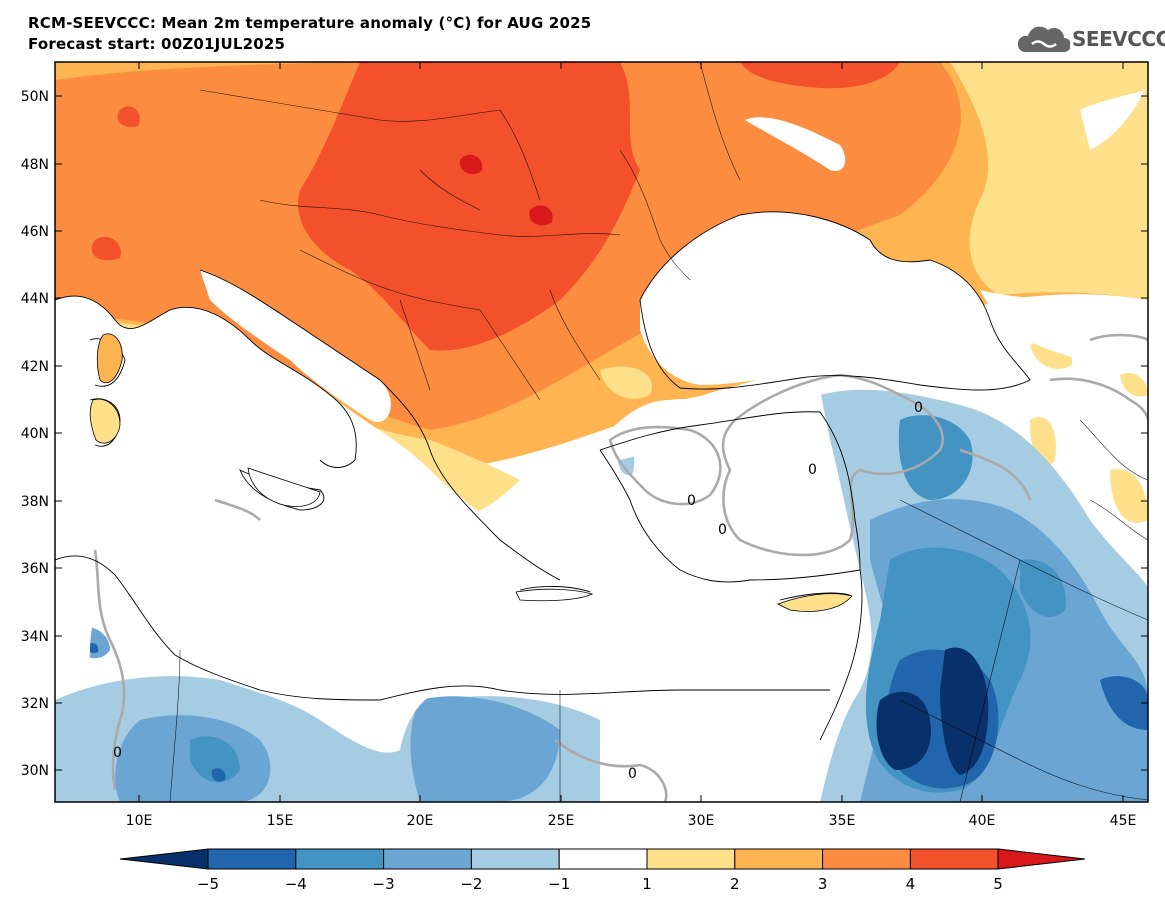  What do you see at coordinates (139, 821) in the screenshot?
I see `lon-tick-label: 10E` at bounding box center [139, 821].